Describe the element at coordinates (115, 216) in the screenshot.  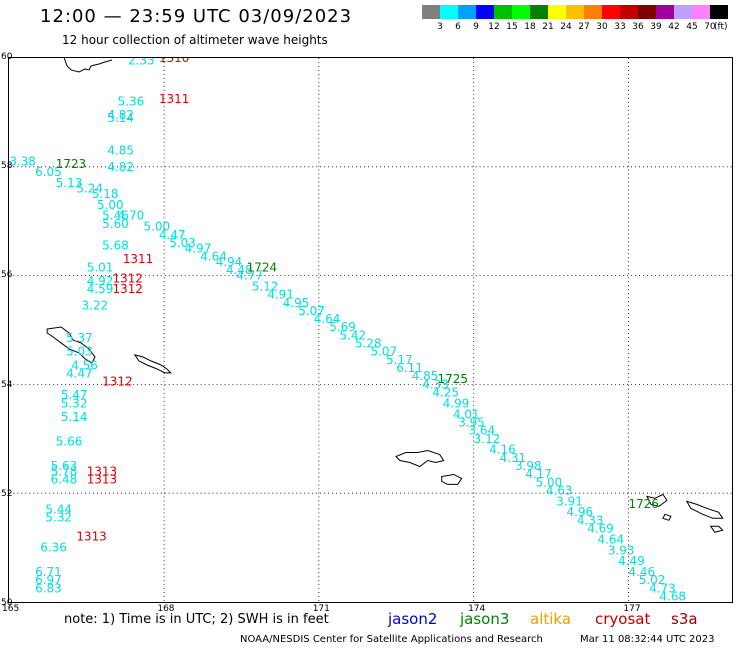
I see `pass-time-label: 5.46` at that location.